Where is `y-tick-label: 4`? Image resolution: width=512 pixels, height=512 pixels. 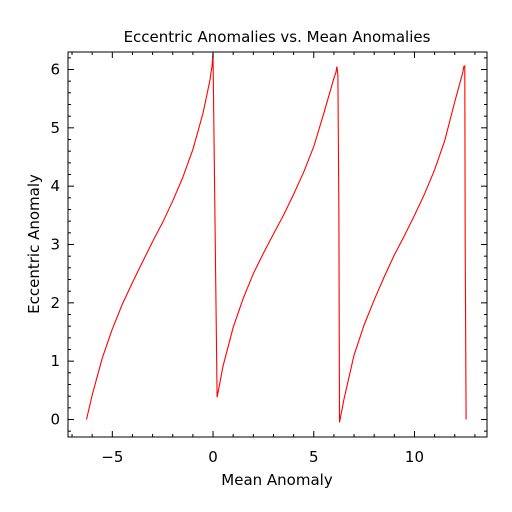 y-tick-label: 4 is located at coordinates (55, 186).